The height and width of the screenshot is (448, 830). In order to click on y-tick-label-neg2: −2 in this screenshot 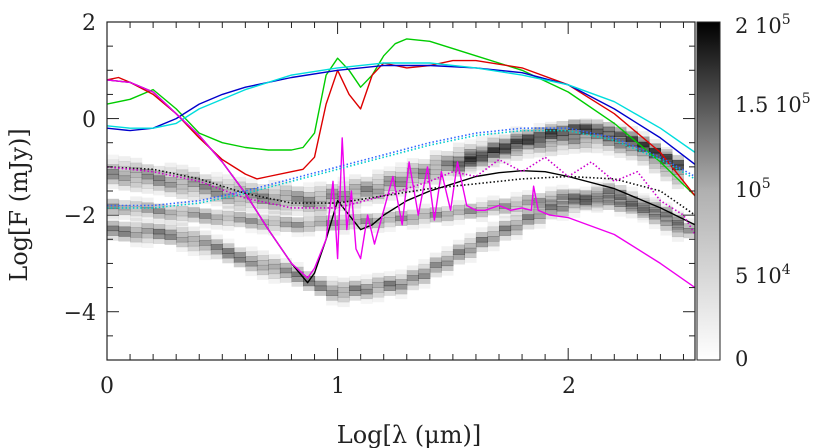, I will do `click(80, 216)`.